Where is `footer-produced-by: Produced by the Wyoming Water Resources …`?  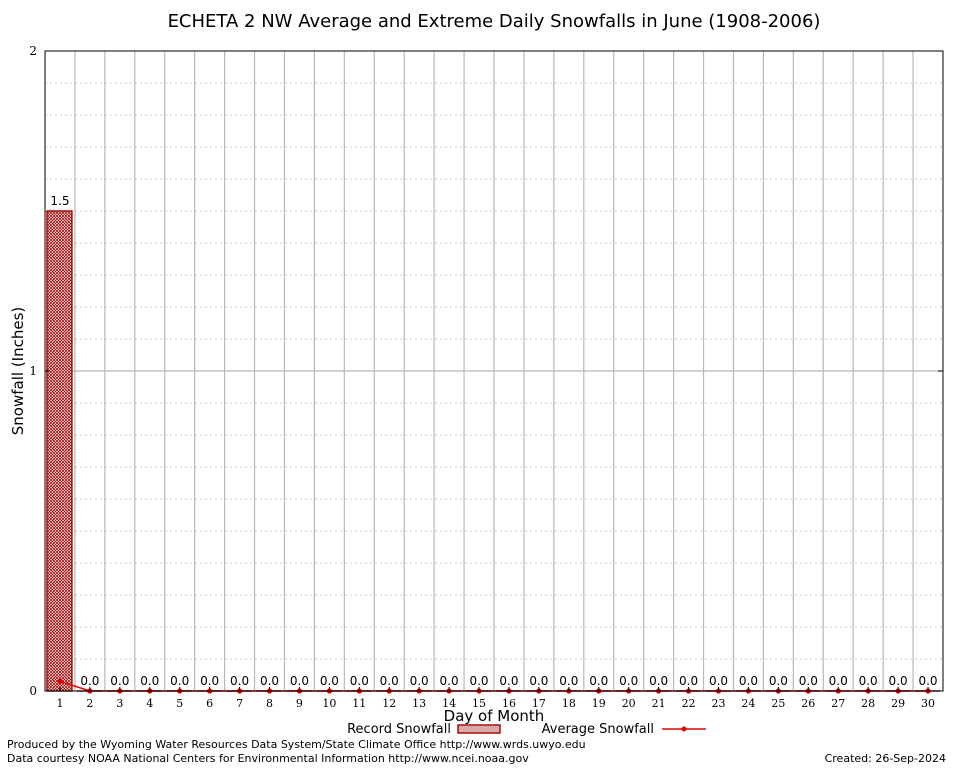 footer-produced-by: Produced by the Wyoming Water Resources … is located at coordinates (296, 744).